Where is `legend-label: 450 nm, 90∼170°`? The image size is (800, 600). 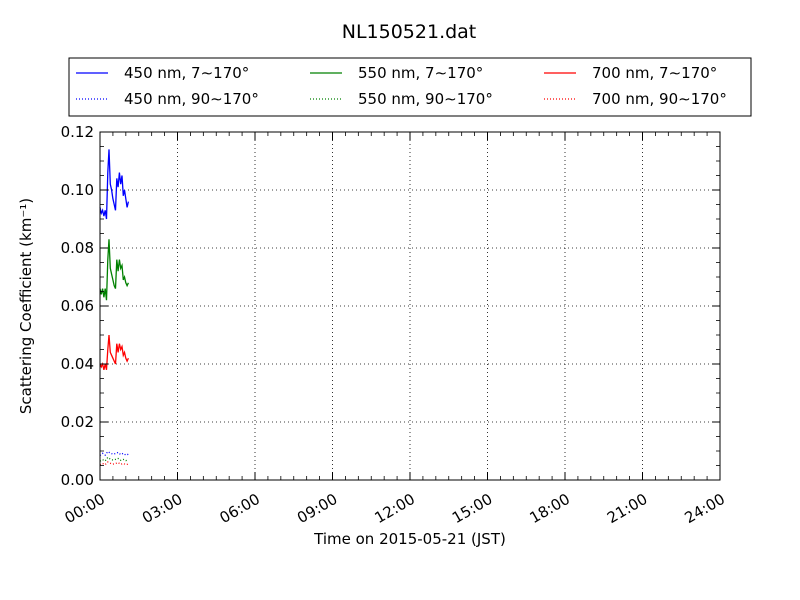
legend-label: 450 nm, 90∼170° is located at coordinates (191, 99).